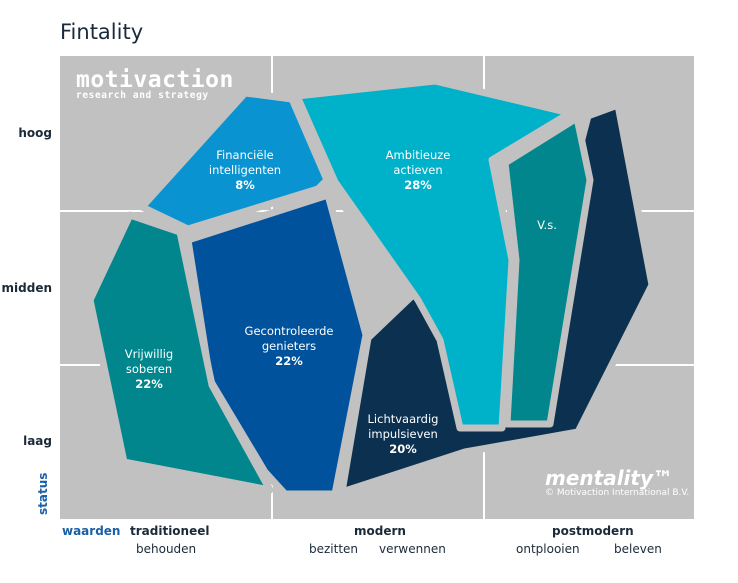 Image resolution: width=738 pixels, height=583 pixels. I want to click on label-gecontroleerde: Gecontroleerde genieters 22%, so click(289, 346).